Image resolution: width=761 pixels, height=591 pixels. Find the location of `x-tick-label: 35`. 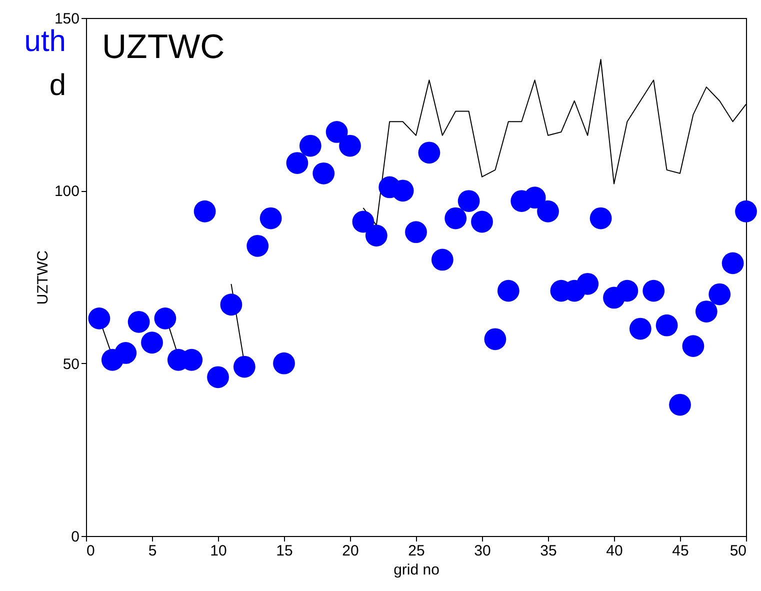

x-tick-label: 35 is located at coordinates (548, 551).